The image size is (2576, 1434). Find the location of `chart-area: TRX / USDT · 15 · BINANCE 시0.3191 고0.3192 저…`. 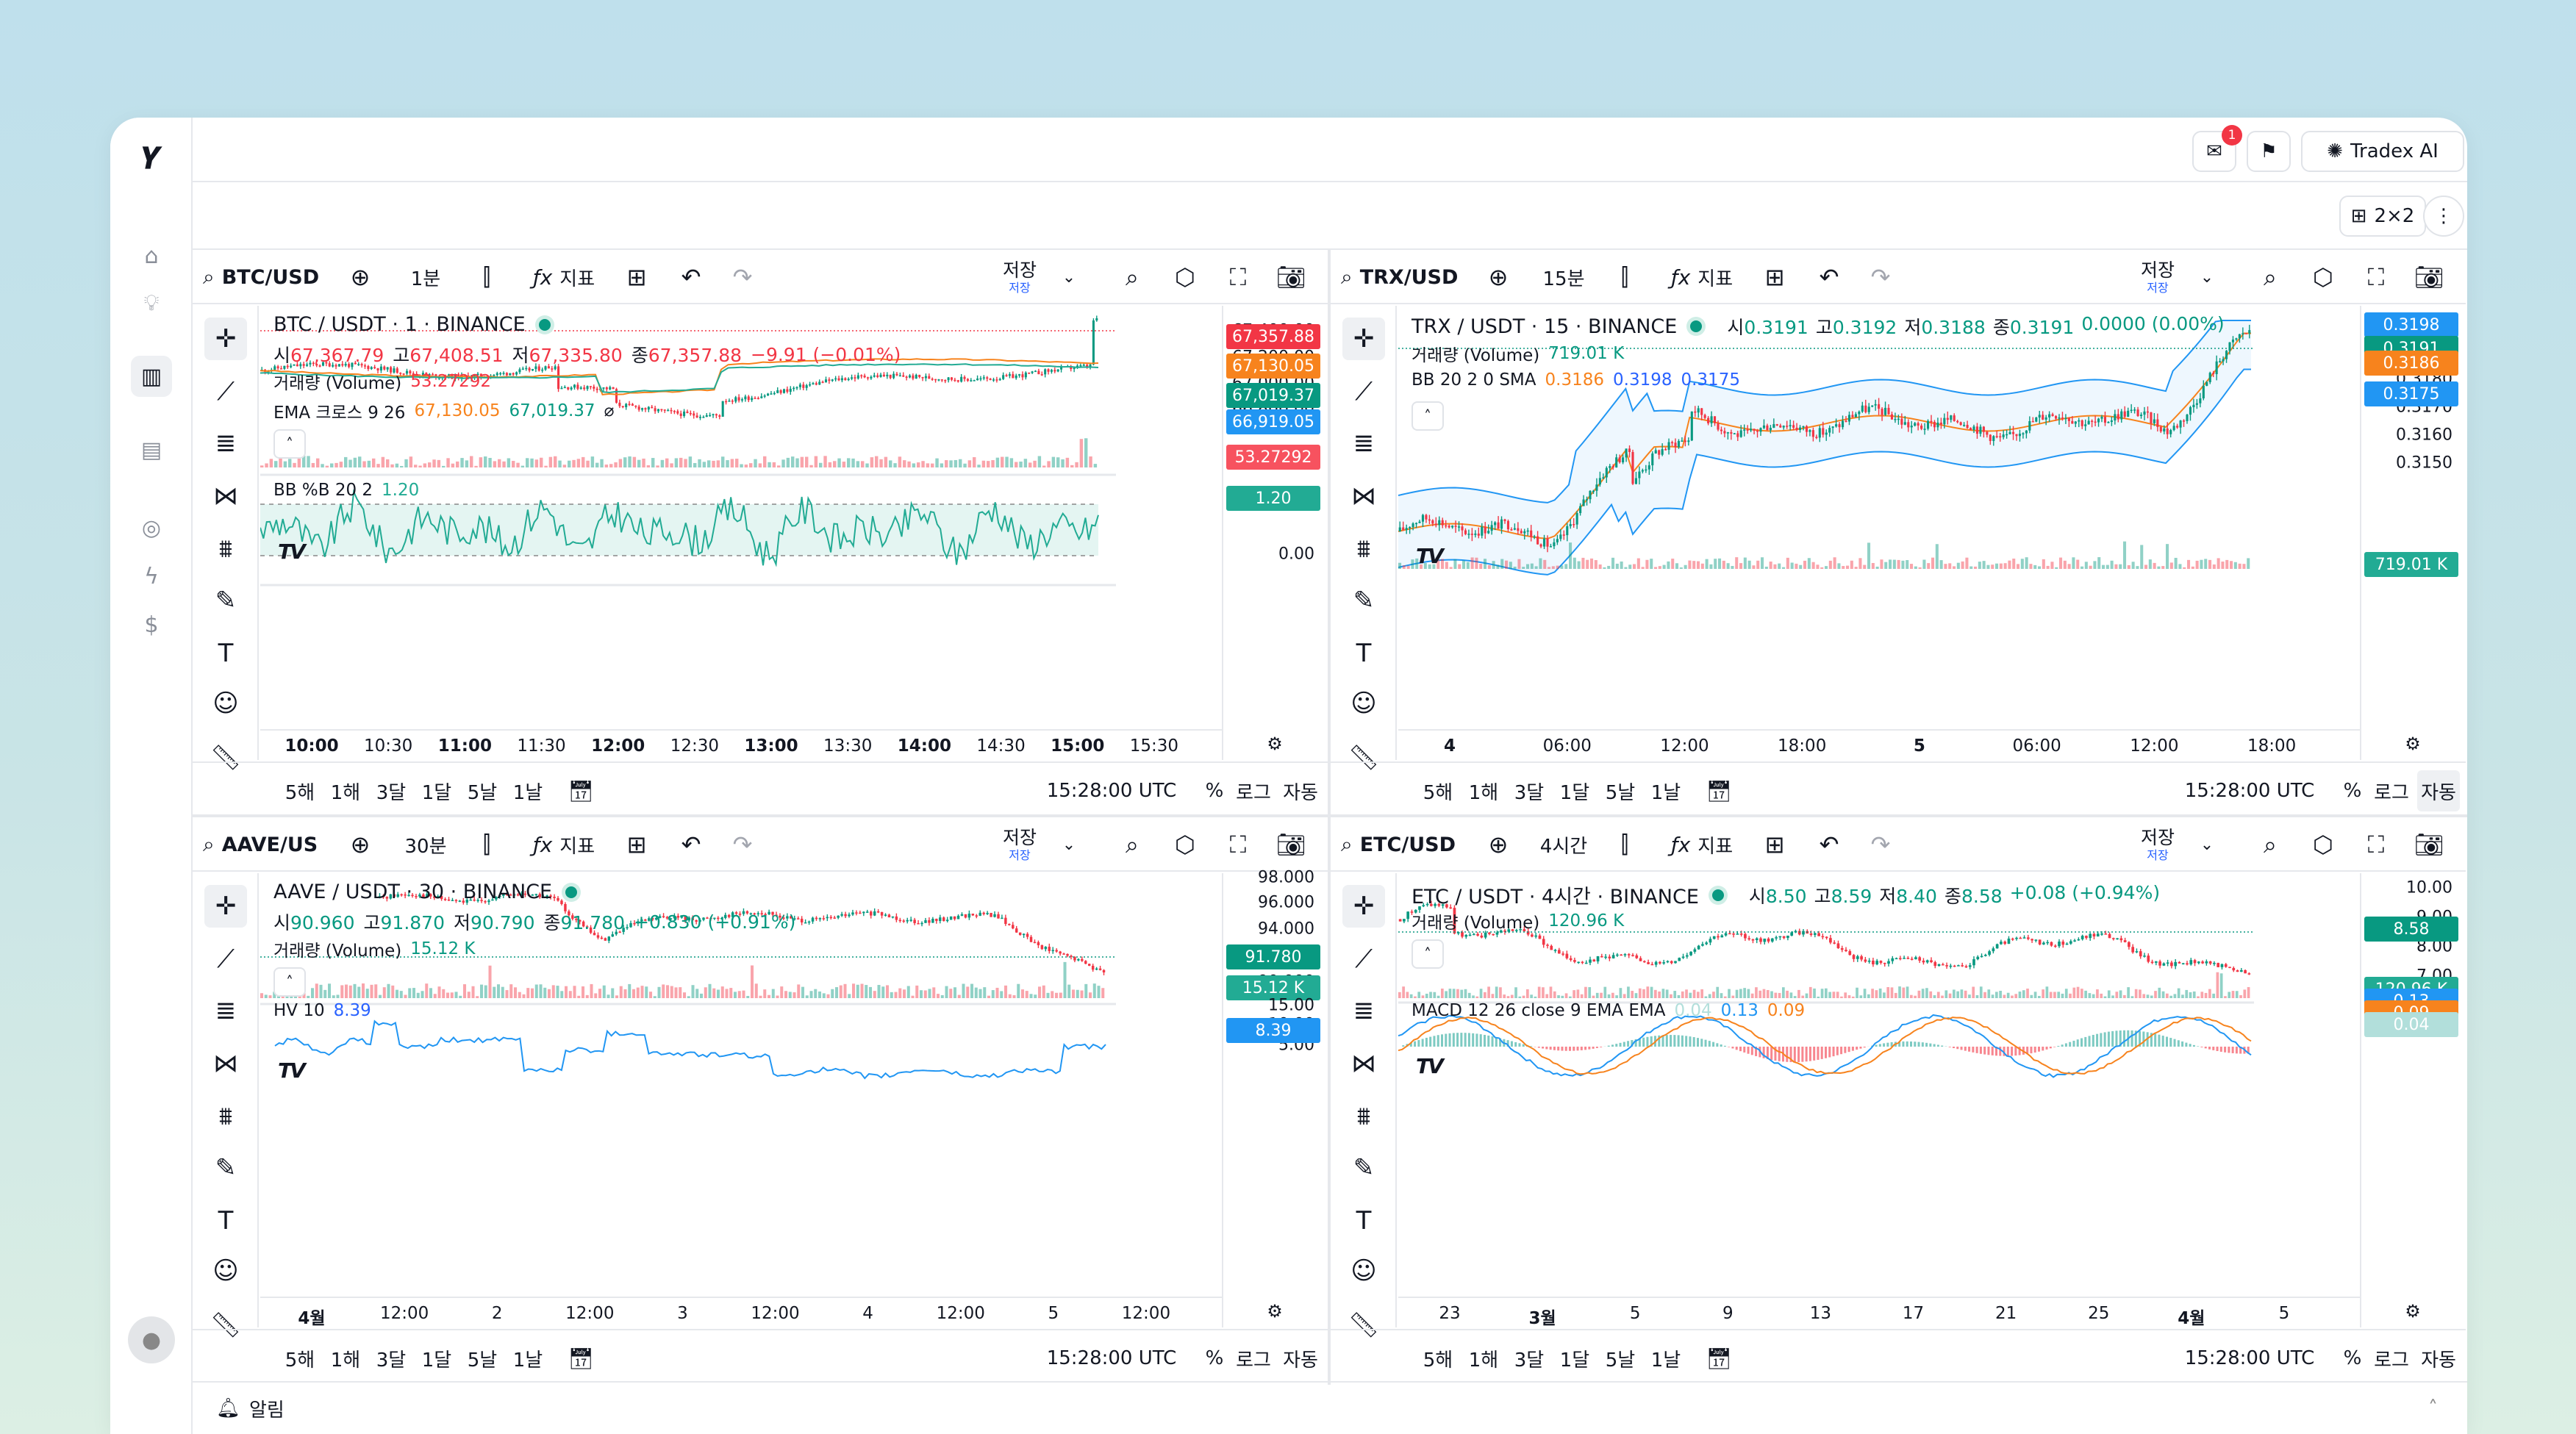

chart-area: TRX / USDT · 15 · BINANCE 시0.3191 고0.3192 저… is located at coordinates (1932, 533).